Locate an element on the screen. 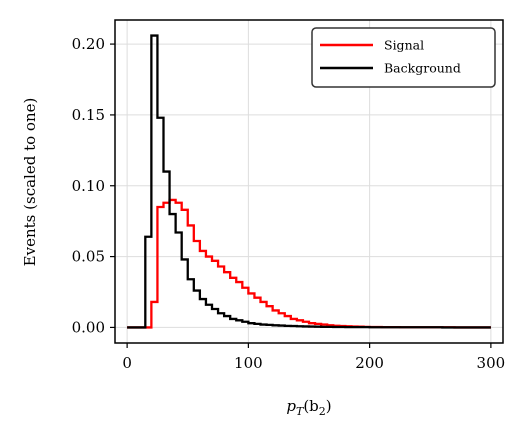 The height and width of the screenshot is (435, 527). y-tick-label: 0.00 is located at coordinates (88, 327).